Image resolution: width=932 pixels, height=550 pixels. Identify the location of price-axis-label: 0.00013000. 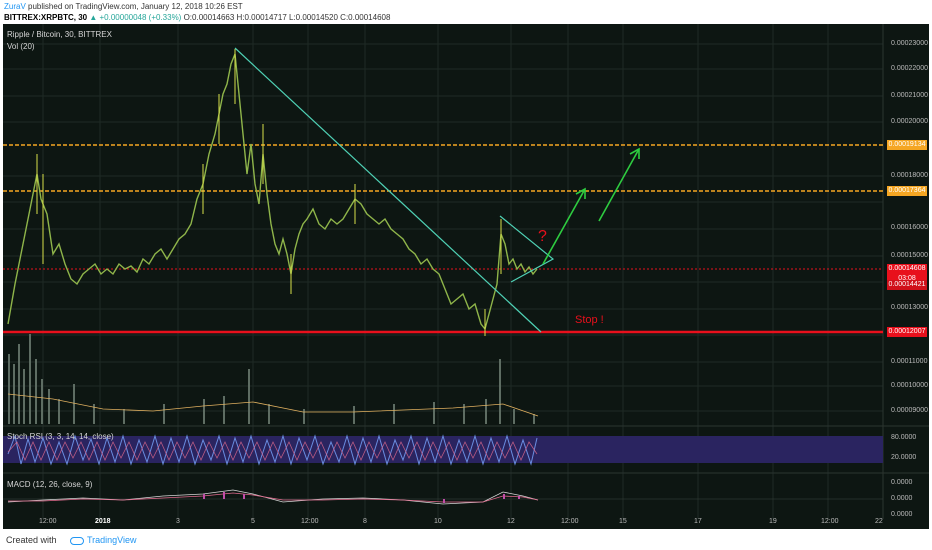
(909, 307).